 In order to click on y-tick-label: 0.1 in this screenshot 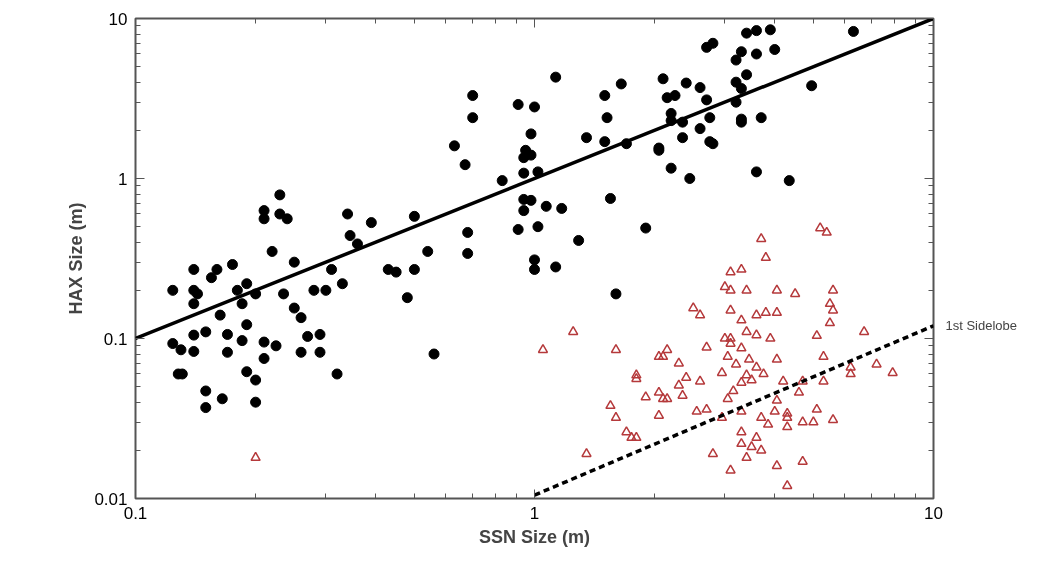, I will do `click(115, 339)`.